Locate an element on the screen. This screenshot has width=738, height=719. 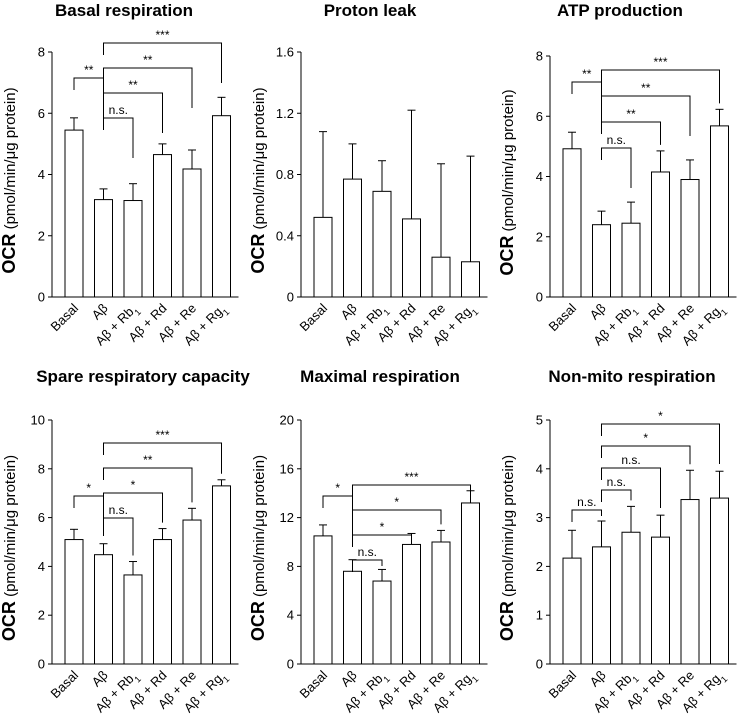
y-tick-label: 1 is located at coordinates (539, 615).